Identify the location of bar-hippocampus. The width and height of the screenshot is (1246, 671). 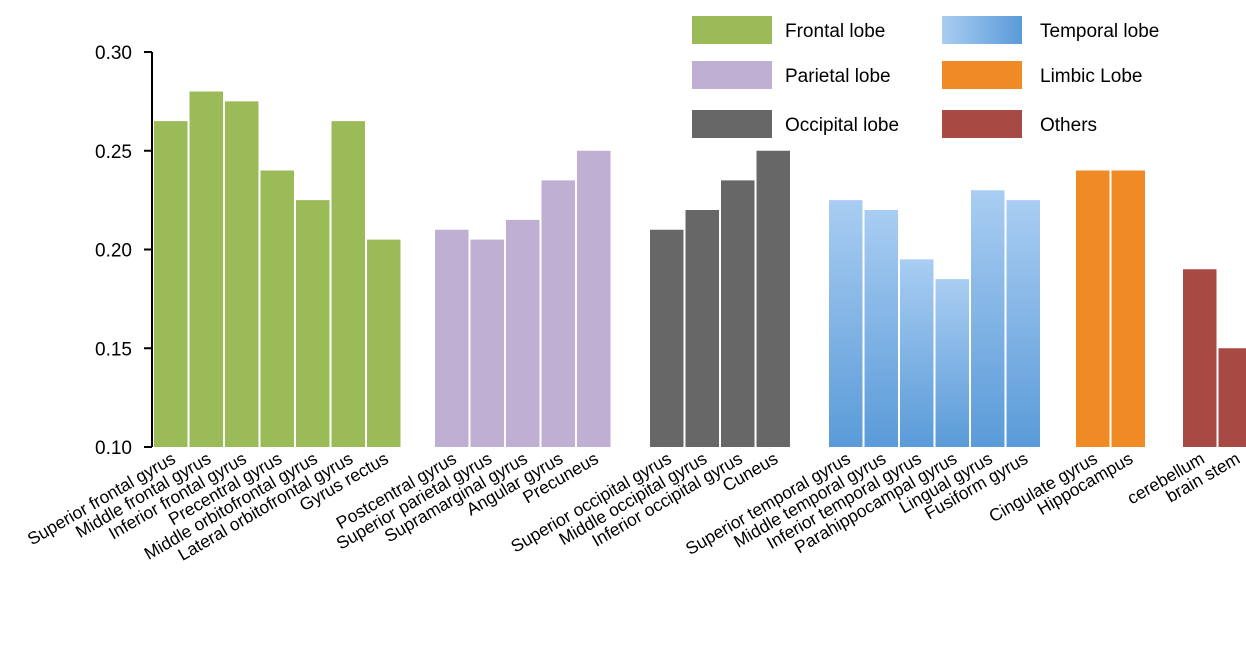
(1128, 308).